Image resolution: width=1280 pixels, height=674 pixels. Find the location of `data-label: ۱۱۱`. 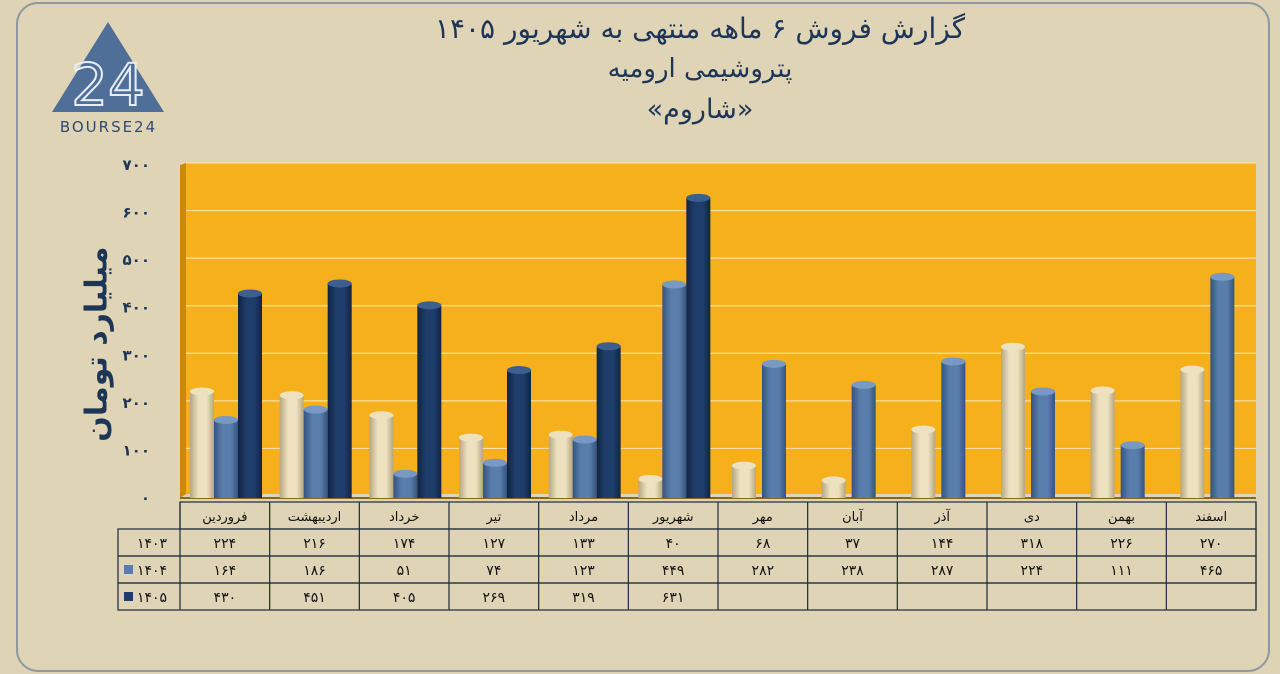

data-label: ۱۱۱ is located at coordinates (1121, 571).